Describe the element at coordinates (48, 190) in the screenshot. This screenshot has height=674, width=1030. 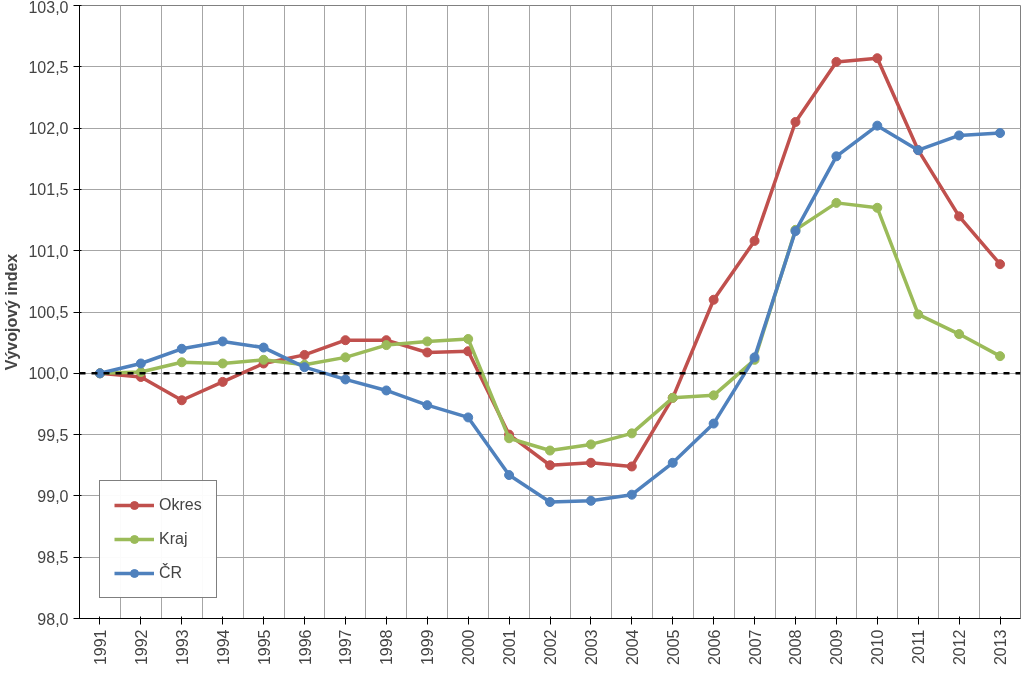
I see `y-tick-label: 101,5` at that location.